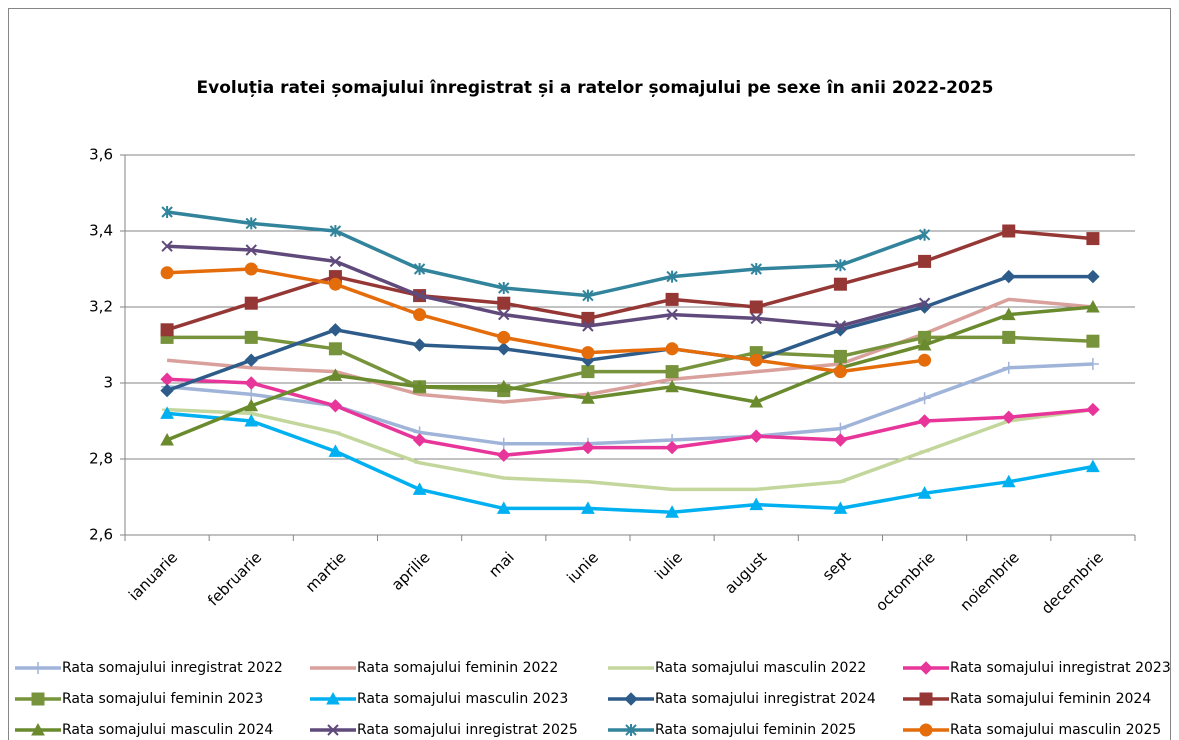  I want to click on legend-label: Rata somajului feminin 2022, so click(457, 668).